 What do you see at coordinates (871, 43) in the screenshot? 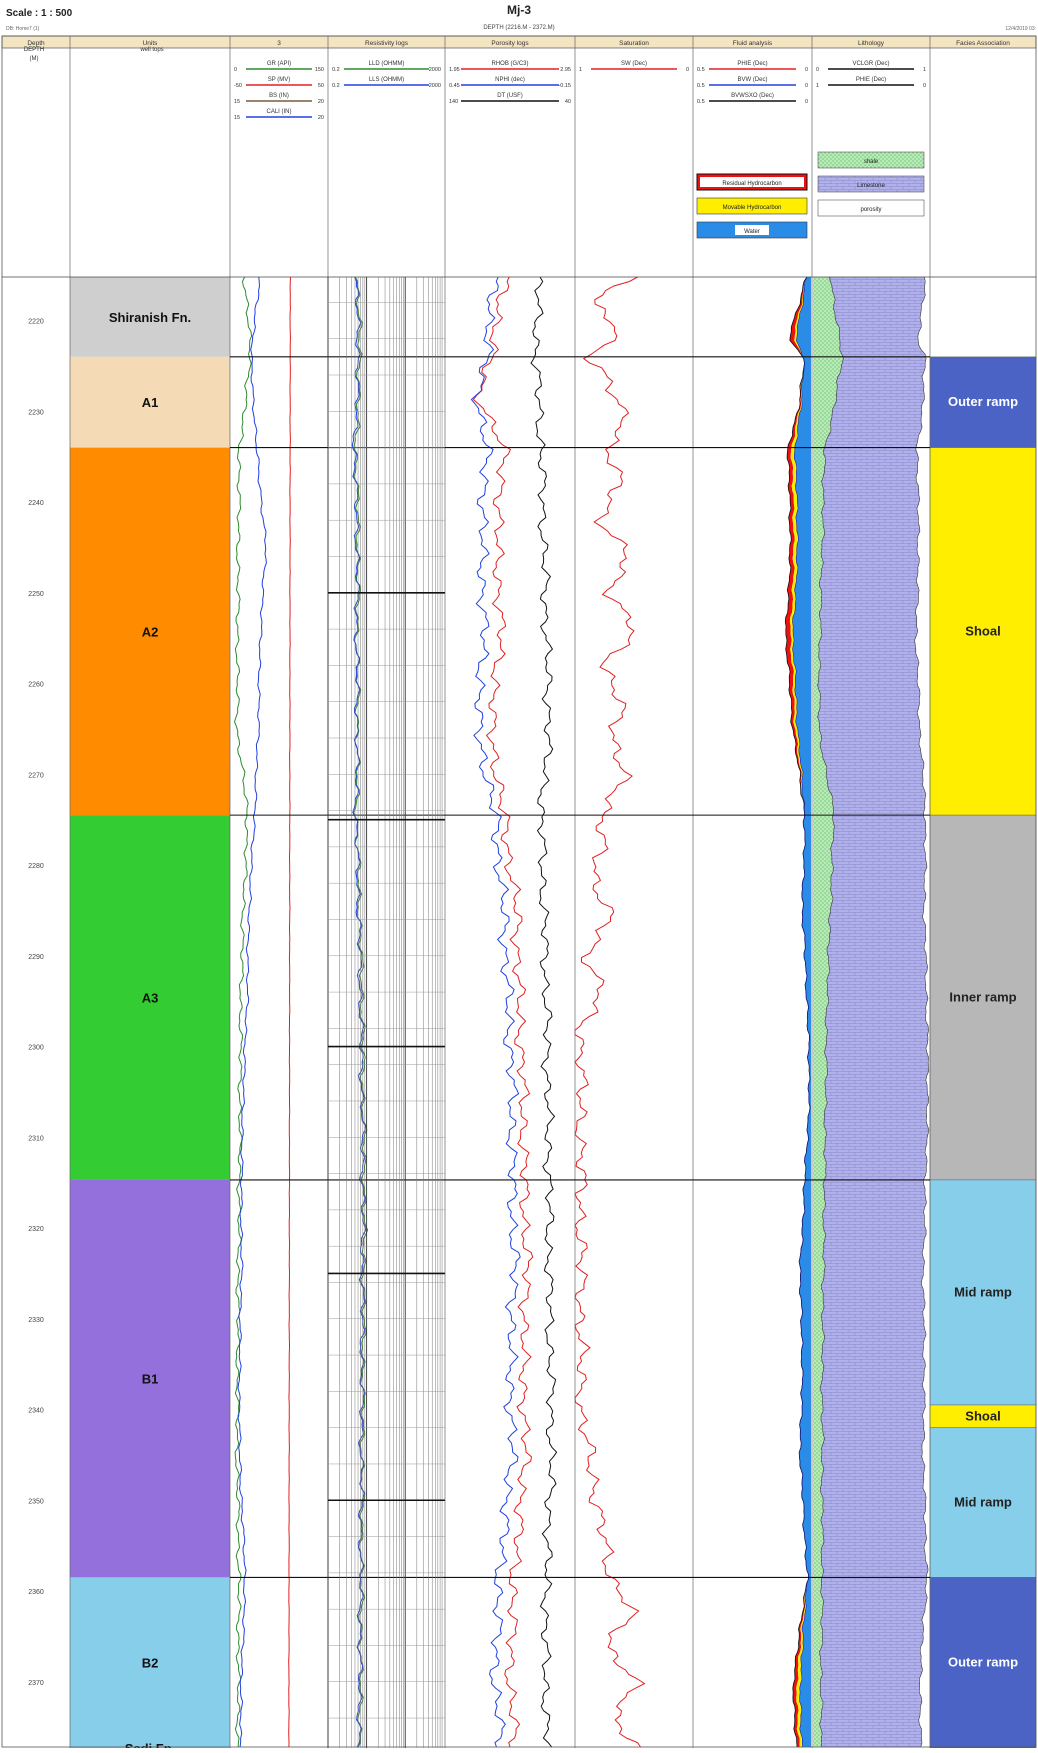
I see `column-title-7: Lithology` at bounding box center [871, 43].